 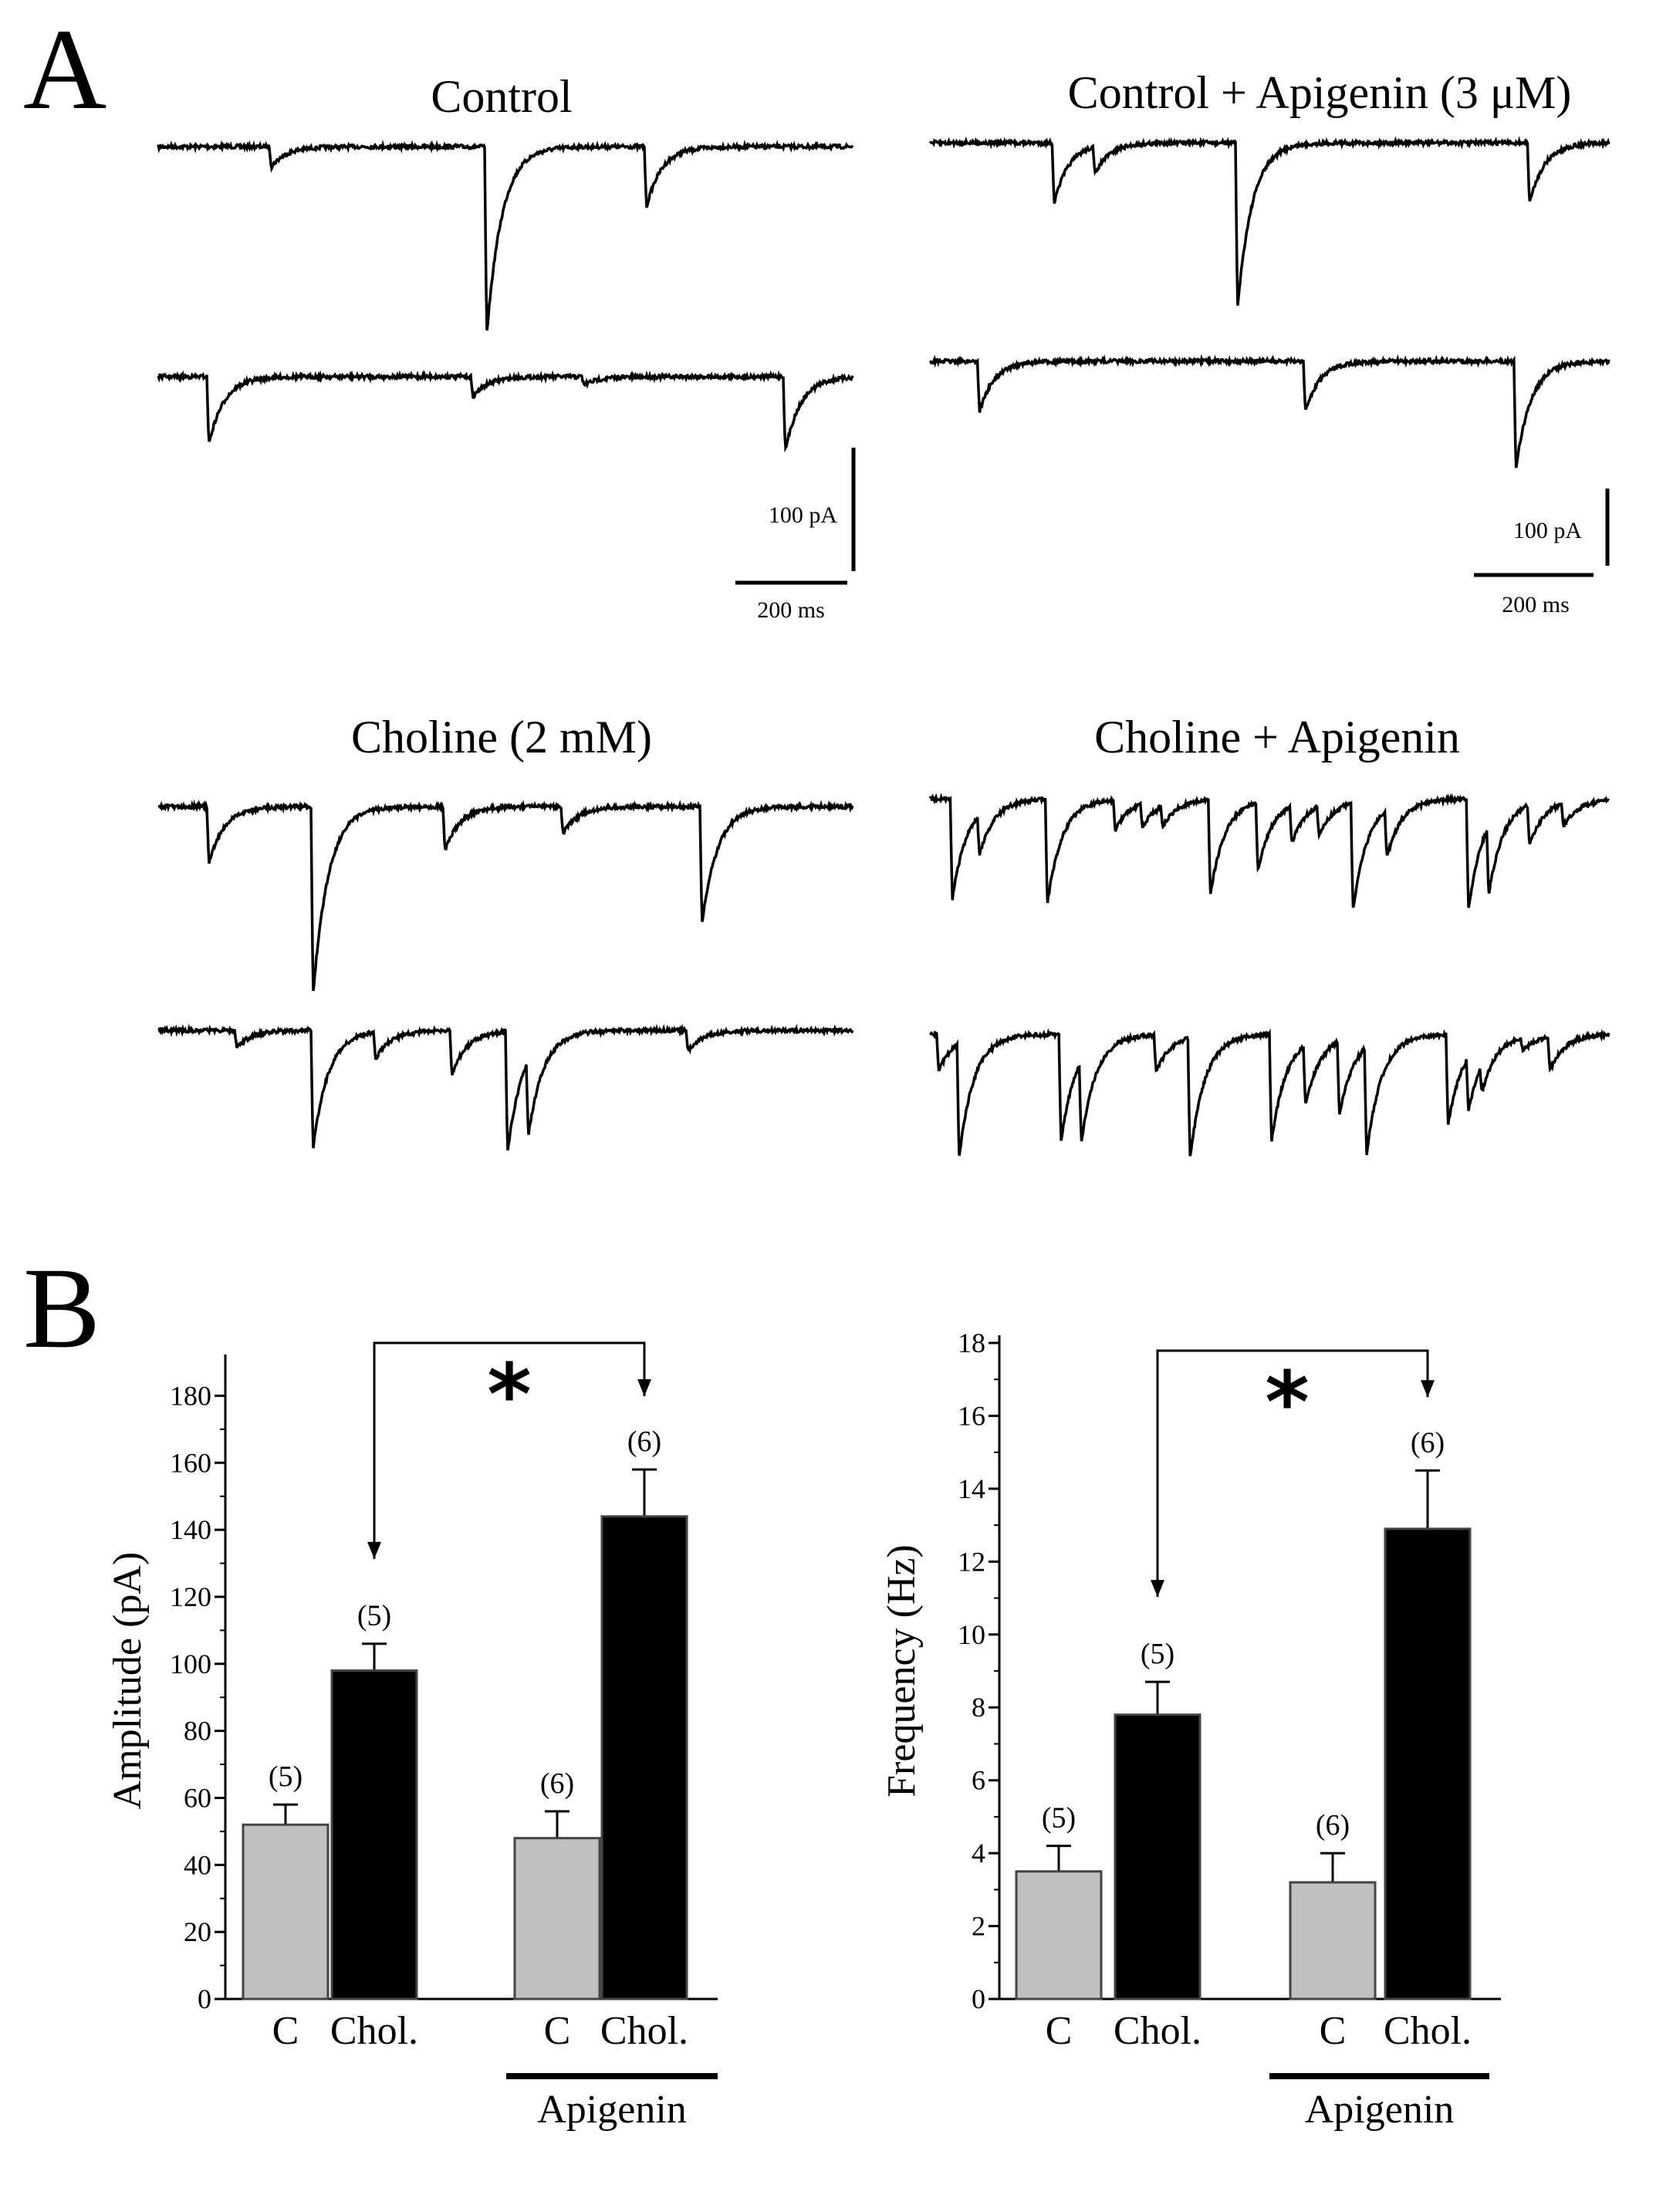 I want to click on trace-title-control: Control, so click(x=501, y=96).